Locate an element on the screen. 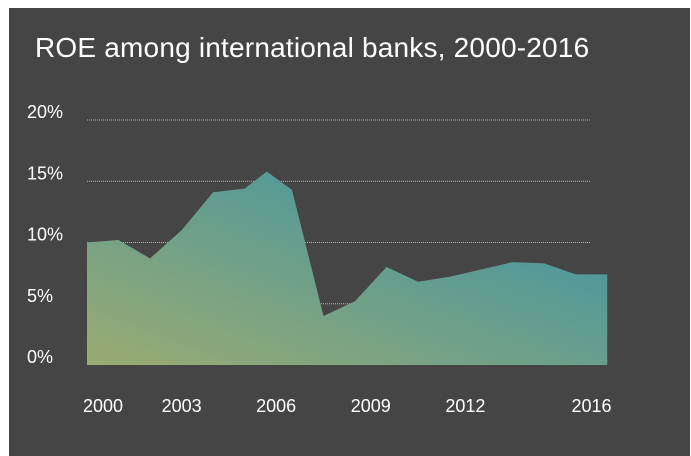 The width and height of the screenshot is (691, 456). y-tick-label: 15% is located at coordinates (45, 173).